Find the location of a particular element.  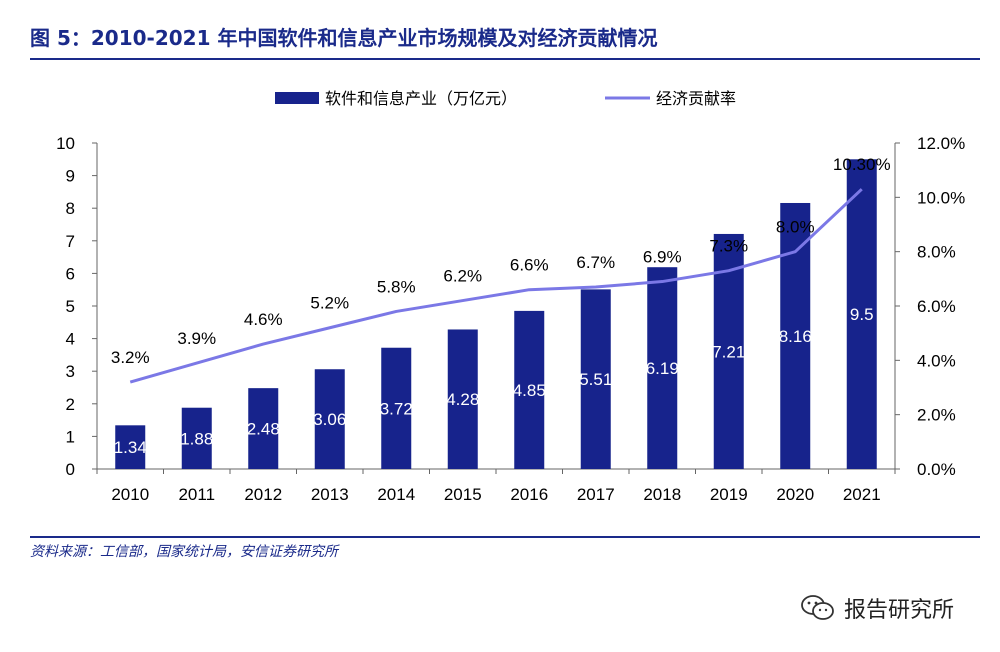

bar-value-label: 5.51 is located at coordinates (595, 379).